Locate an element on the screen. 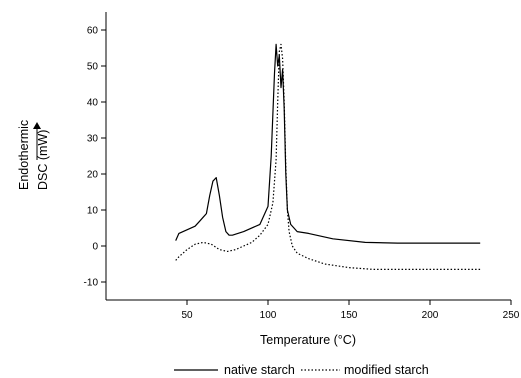 This screenshot has height=378, width=521. y-tick-label: 40 is located at coordinates (93, 103).